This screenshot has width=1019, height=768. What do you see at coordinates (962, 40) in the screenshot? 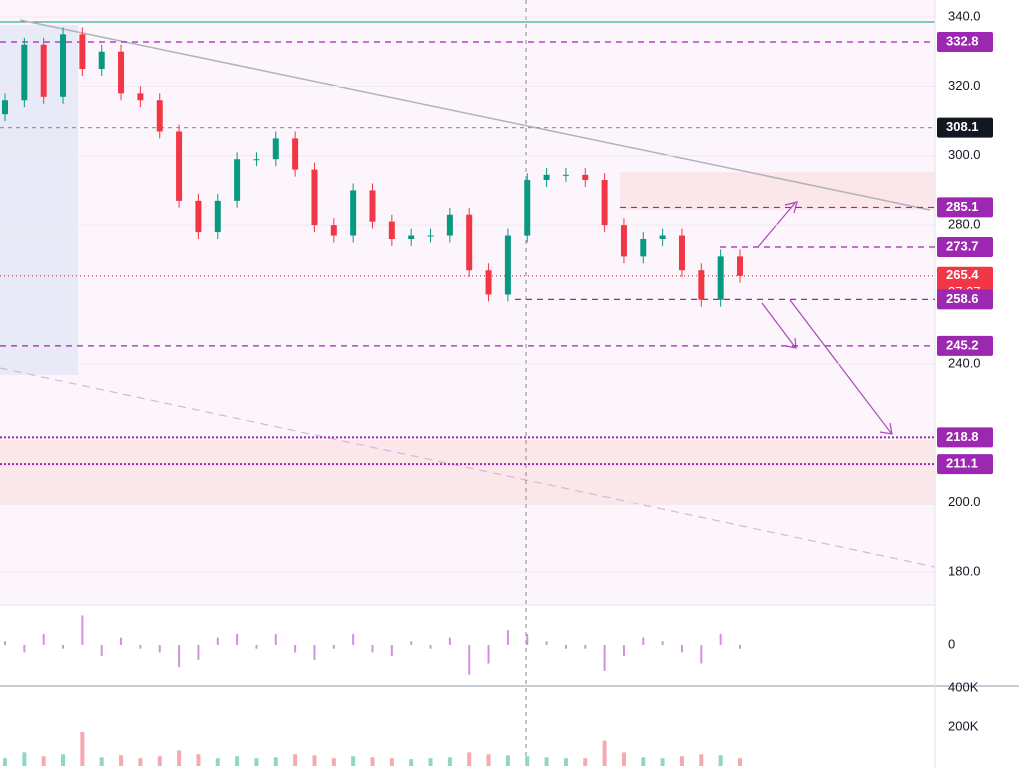
I see `price-label: 332.8` at bounding box center [962, 40].